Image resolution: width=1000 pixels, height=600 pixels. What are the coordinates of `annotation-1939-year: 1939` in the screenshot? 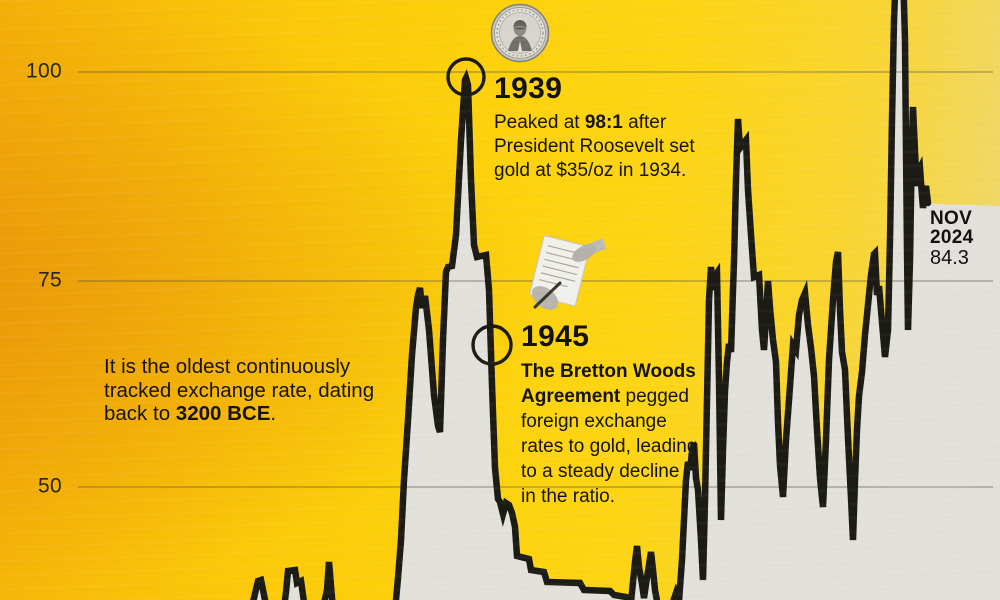 It's located at (528, 88).